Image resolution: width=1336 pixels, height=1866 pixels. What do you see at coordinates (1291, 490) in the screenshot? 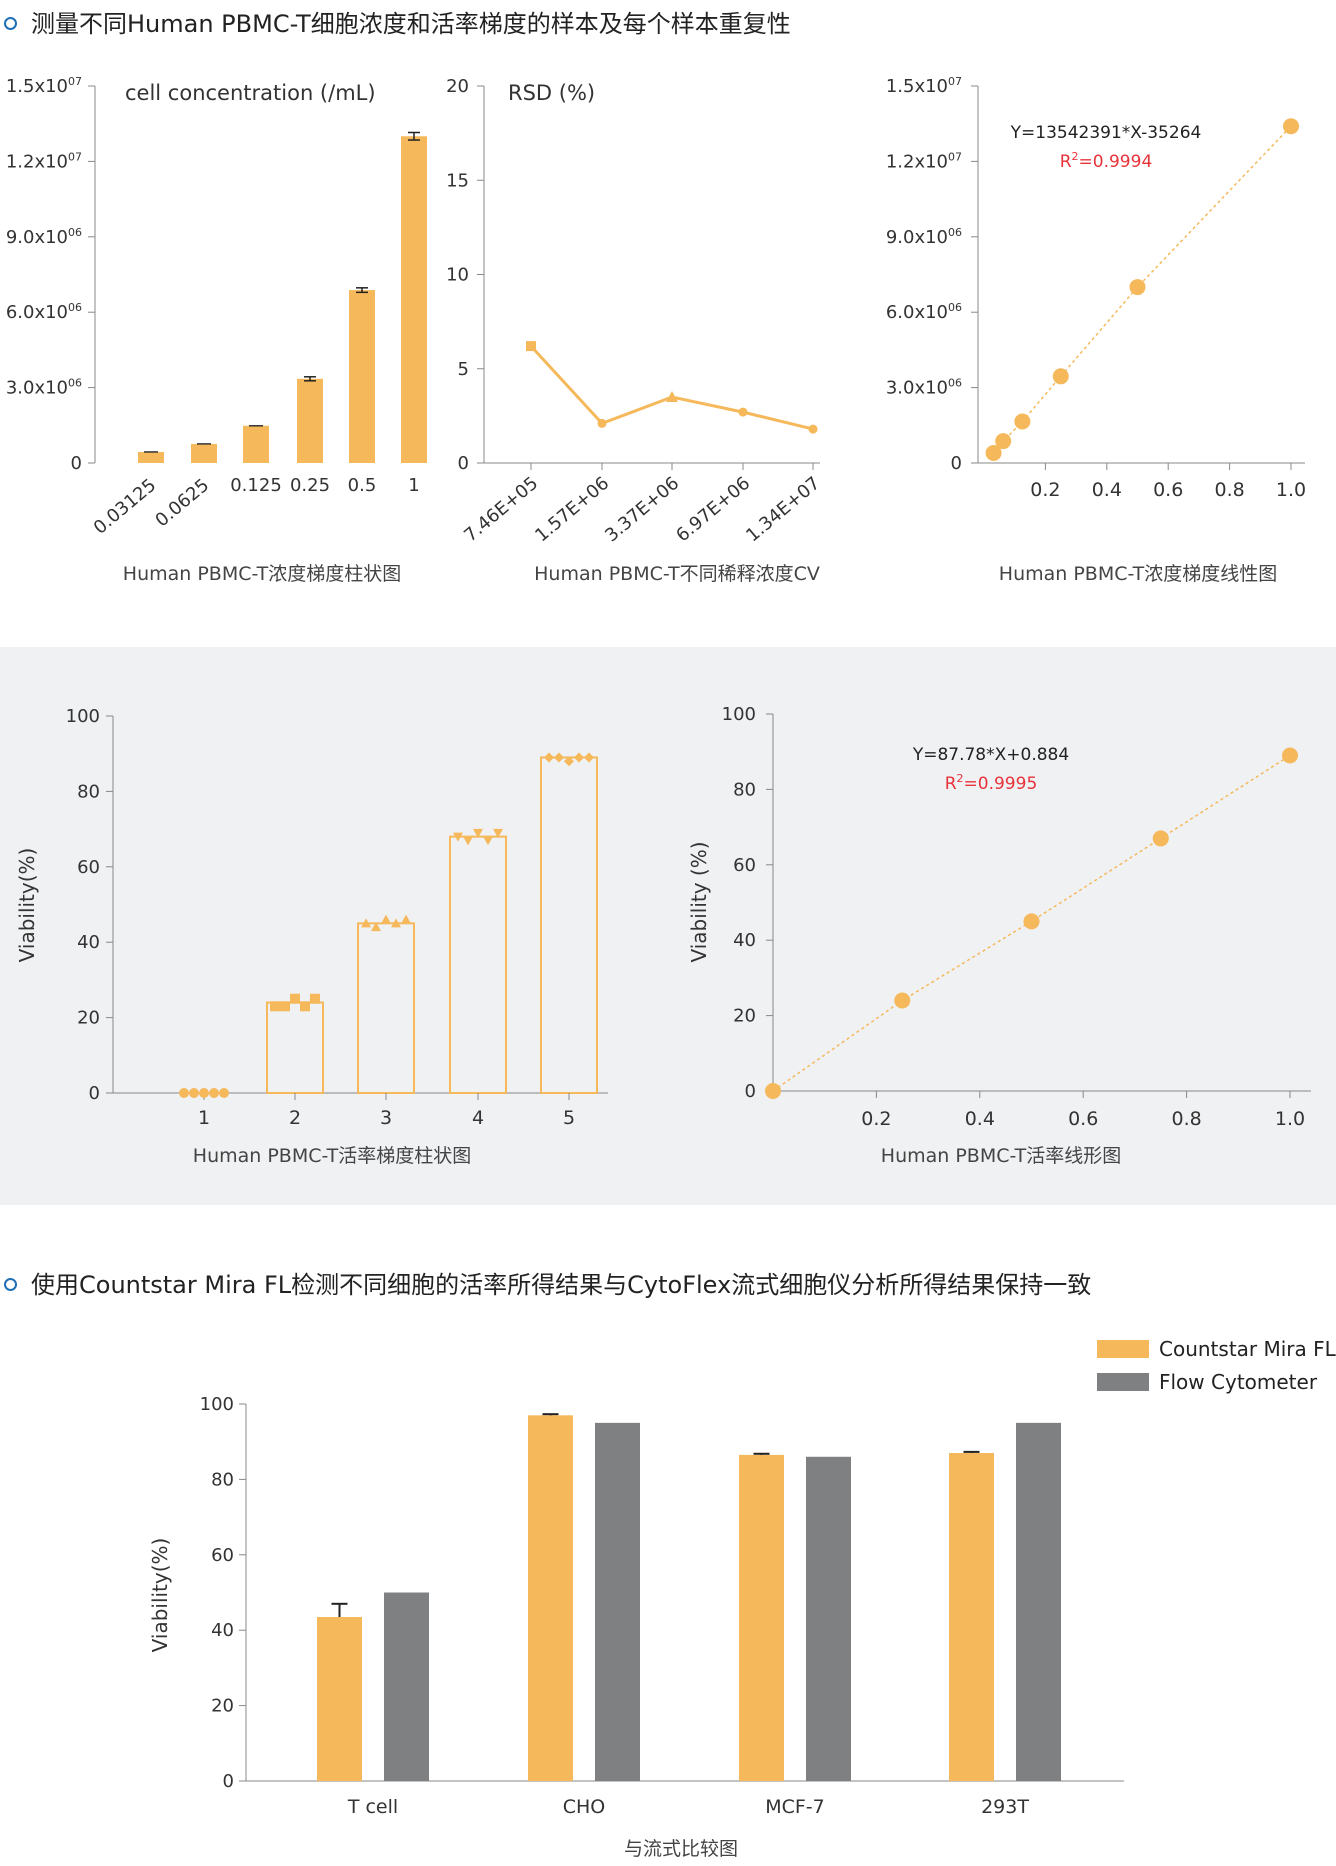
I see `chart3-x-tick-label: 1.0` at bounding box center [1291, 490].